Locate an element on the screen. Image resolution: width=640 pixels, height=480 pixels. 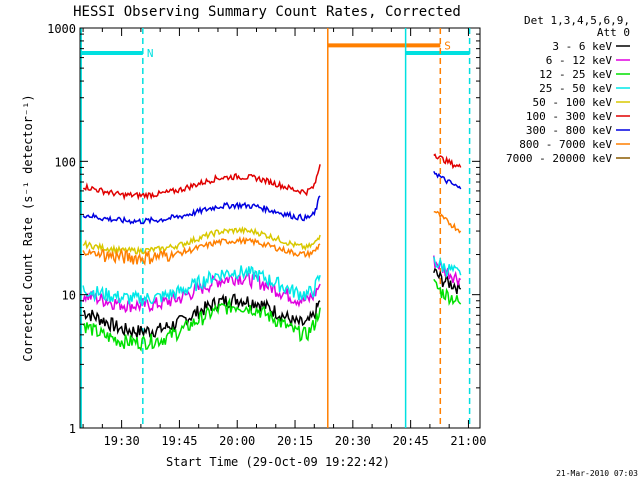
x-tick-label: 20:00 is located at coordinates (237, 441).